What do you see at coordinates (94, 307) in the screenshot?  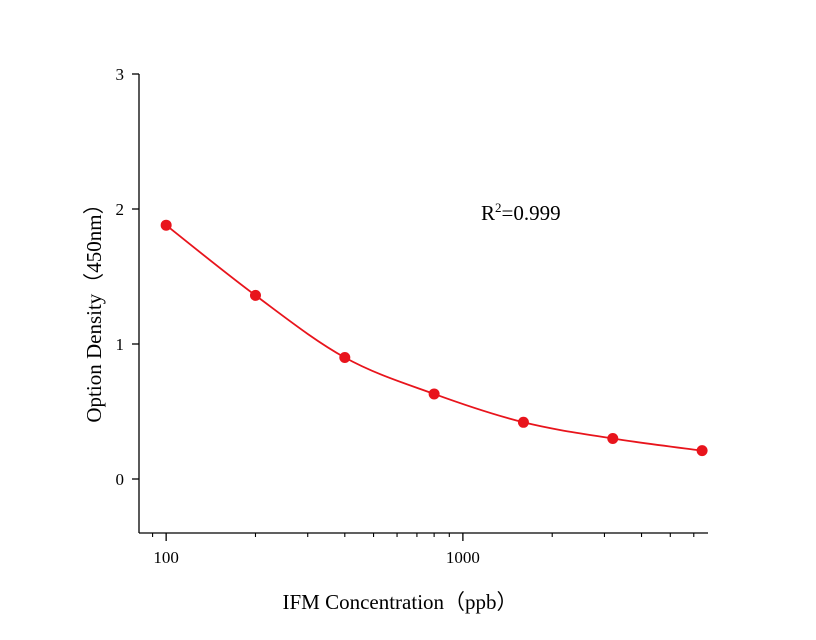 I see `y-axis-title: Option Density（450nm）` at bounding box center [94, 307].